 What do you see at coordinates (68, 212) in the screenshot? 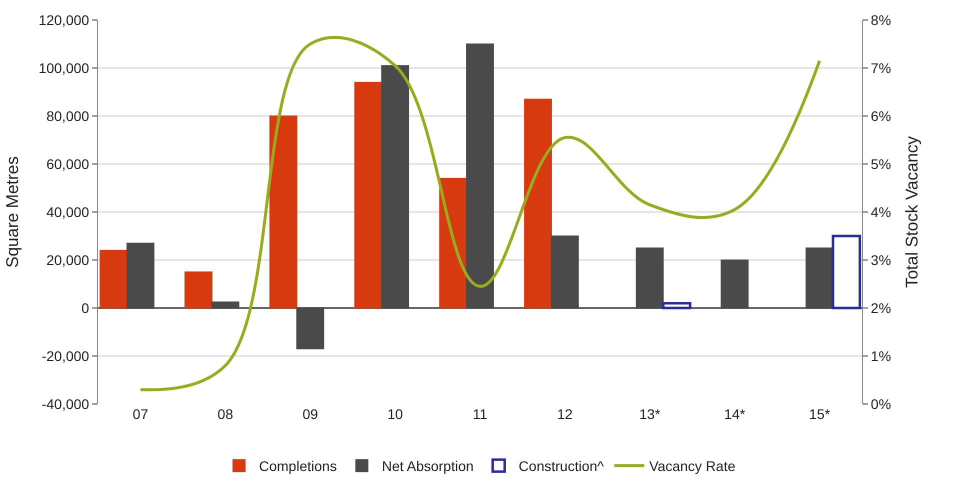
I see `y-tick-label: 40,000` at bounding box center [68, 212].